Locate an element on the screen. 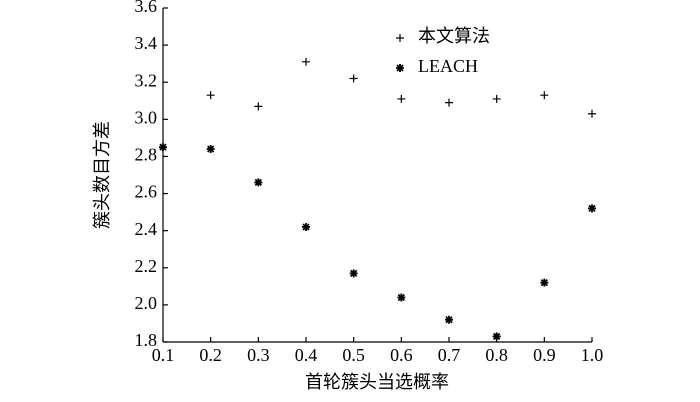 This screenshot has width=700, height=402. legend-label: 本文算法 is located at coordinates (454, 36).